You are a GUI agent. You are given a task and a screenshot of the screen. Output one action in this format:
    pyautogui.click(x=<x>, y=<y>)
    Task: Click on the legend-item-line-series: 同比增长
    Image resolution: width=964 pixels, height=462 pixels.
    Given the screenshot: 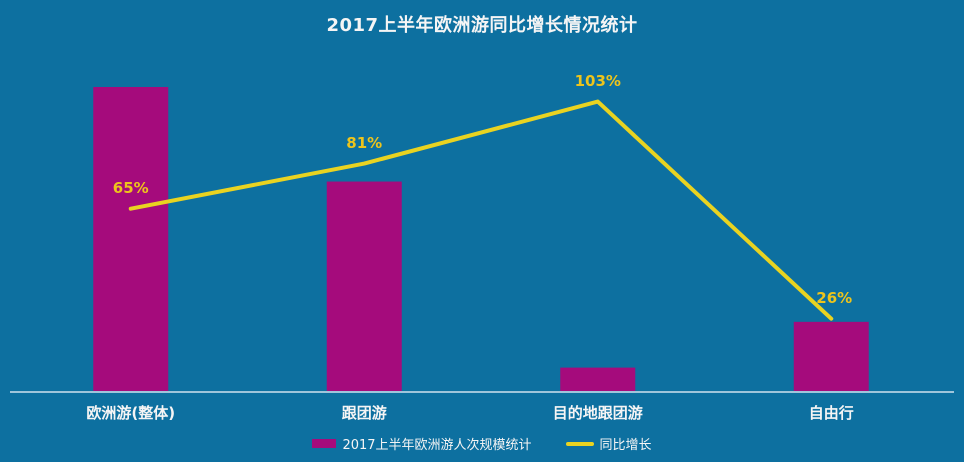 What is the action you would take?
    pyautogui.click(x=608, y=443)
    